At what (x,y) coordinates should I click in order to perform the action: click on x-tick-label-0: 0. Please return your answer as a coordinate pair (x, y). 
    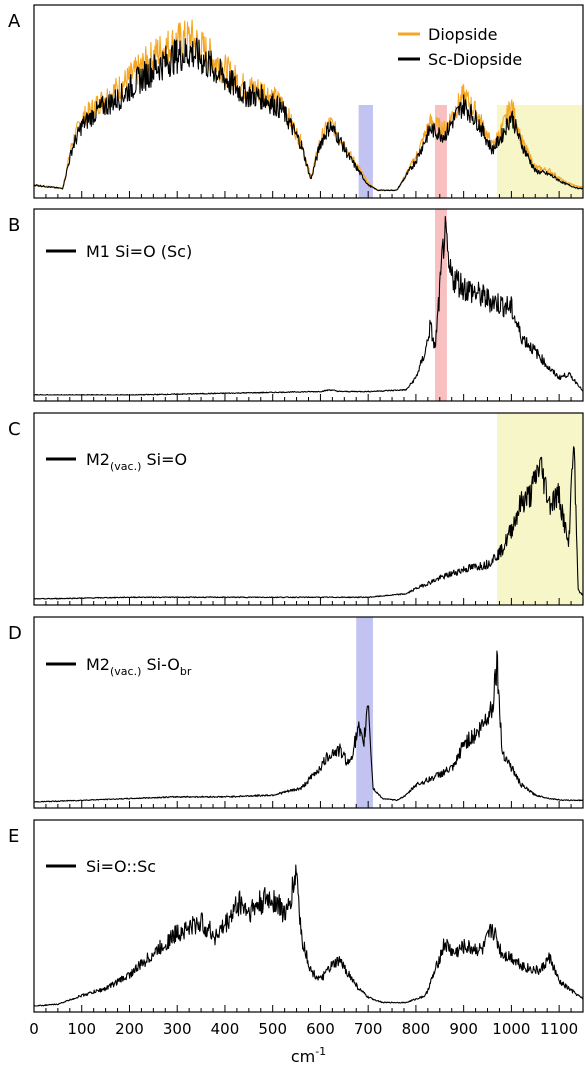
    Looking at the image, I should click on (34, 1029).